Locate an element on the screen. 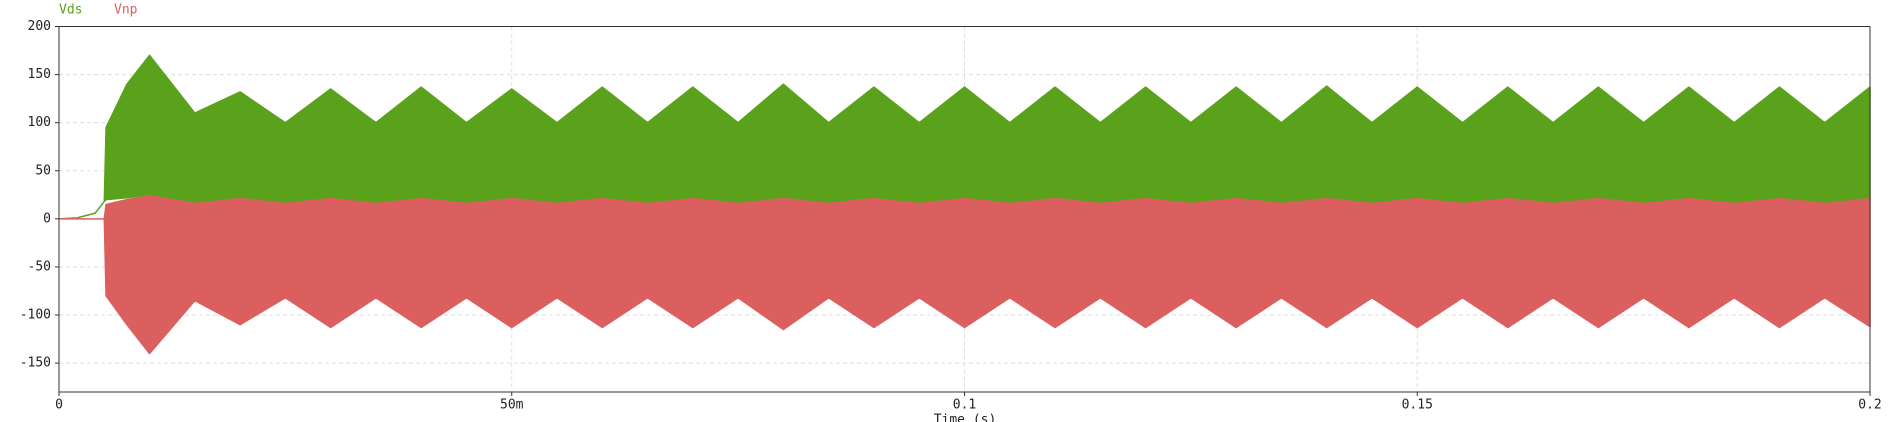 Image resolution: width=1888 pixels, height=422 pixels. x-tick-label: 50m is located at coordinates (512, 405).